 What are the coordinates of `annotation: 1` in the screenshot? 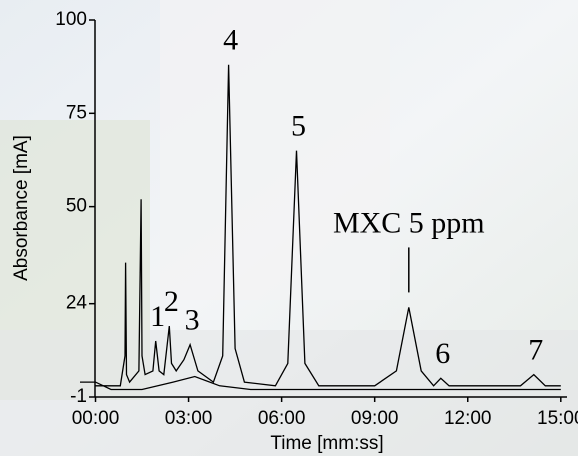 It's located at (157, 316).